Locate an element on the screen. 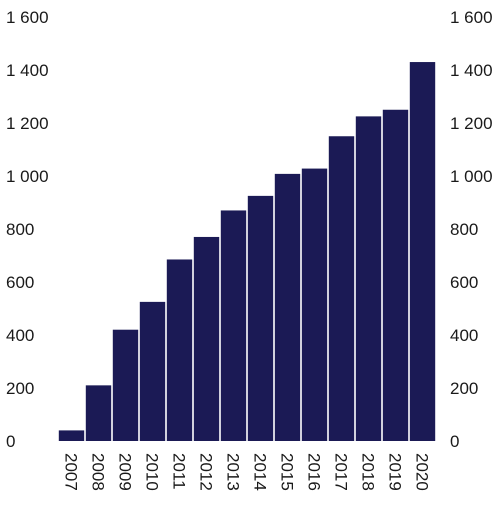  y-tick-label-right: 1 200 is located at coordinates (471, 123).